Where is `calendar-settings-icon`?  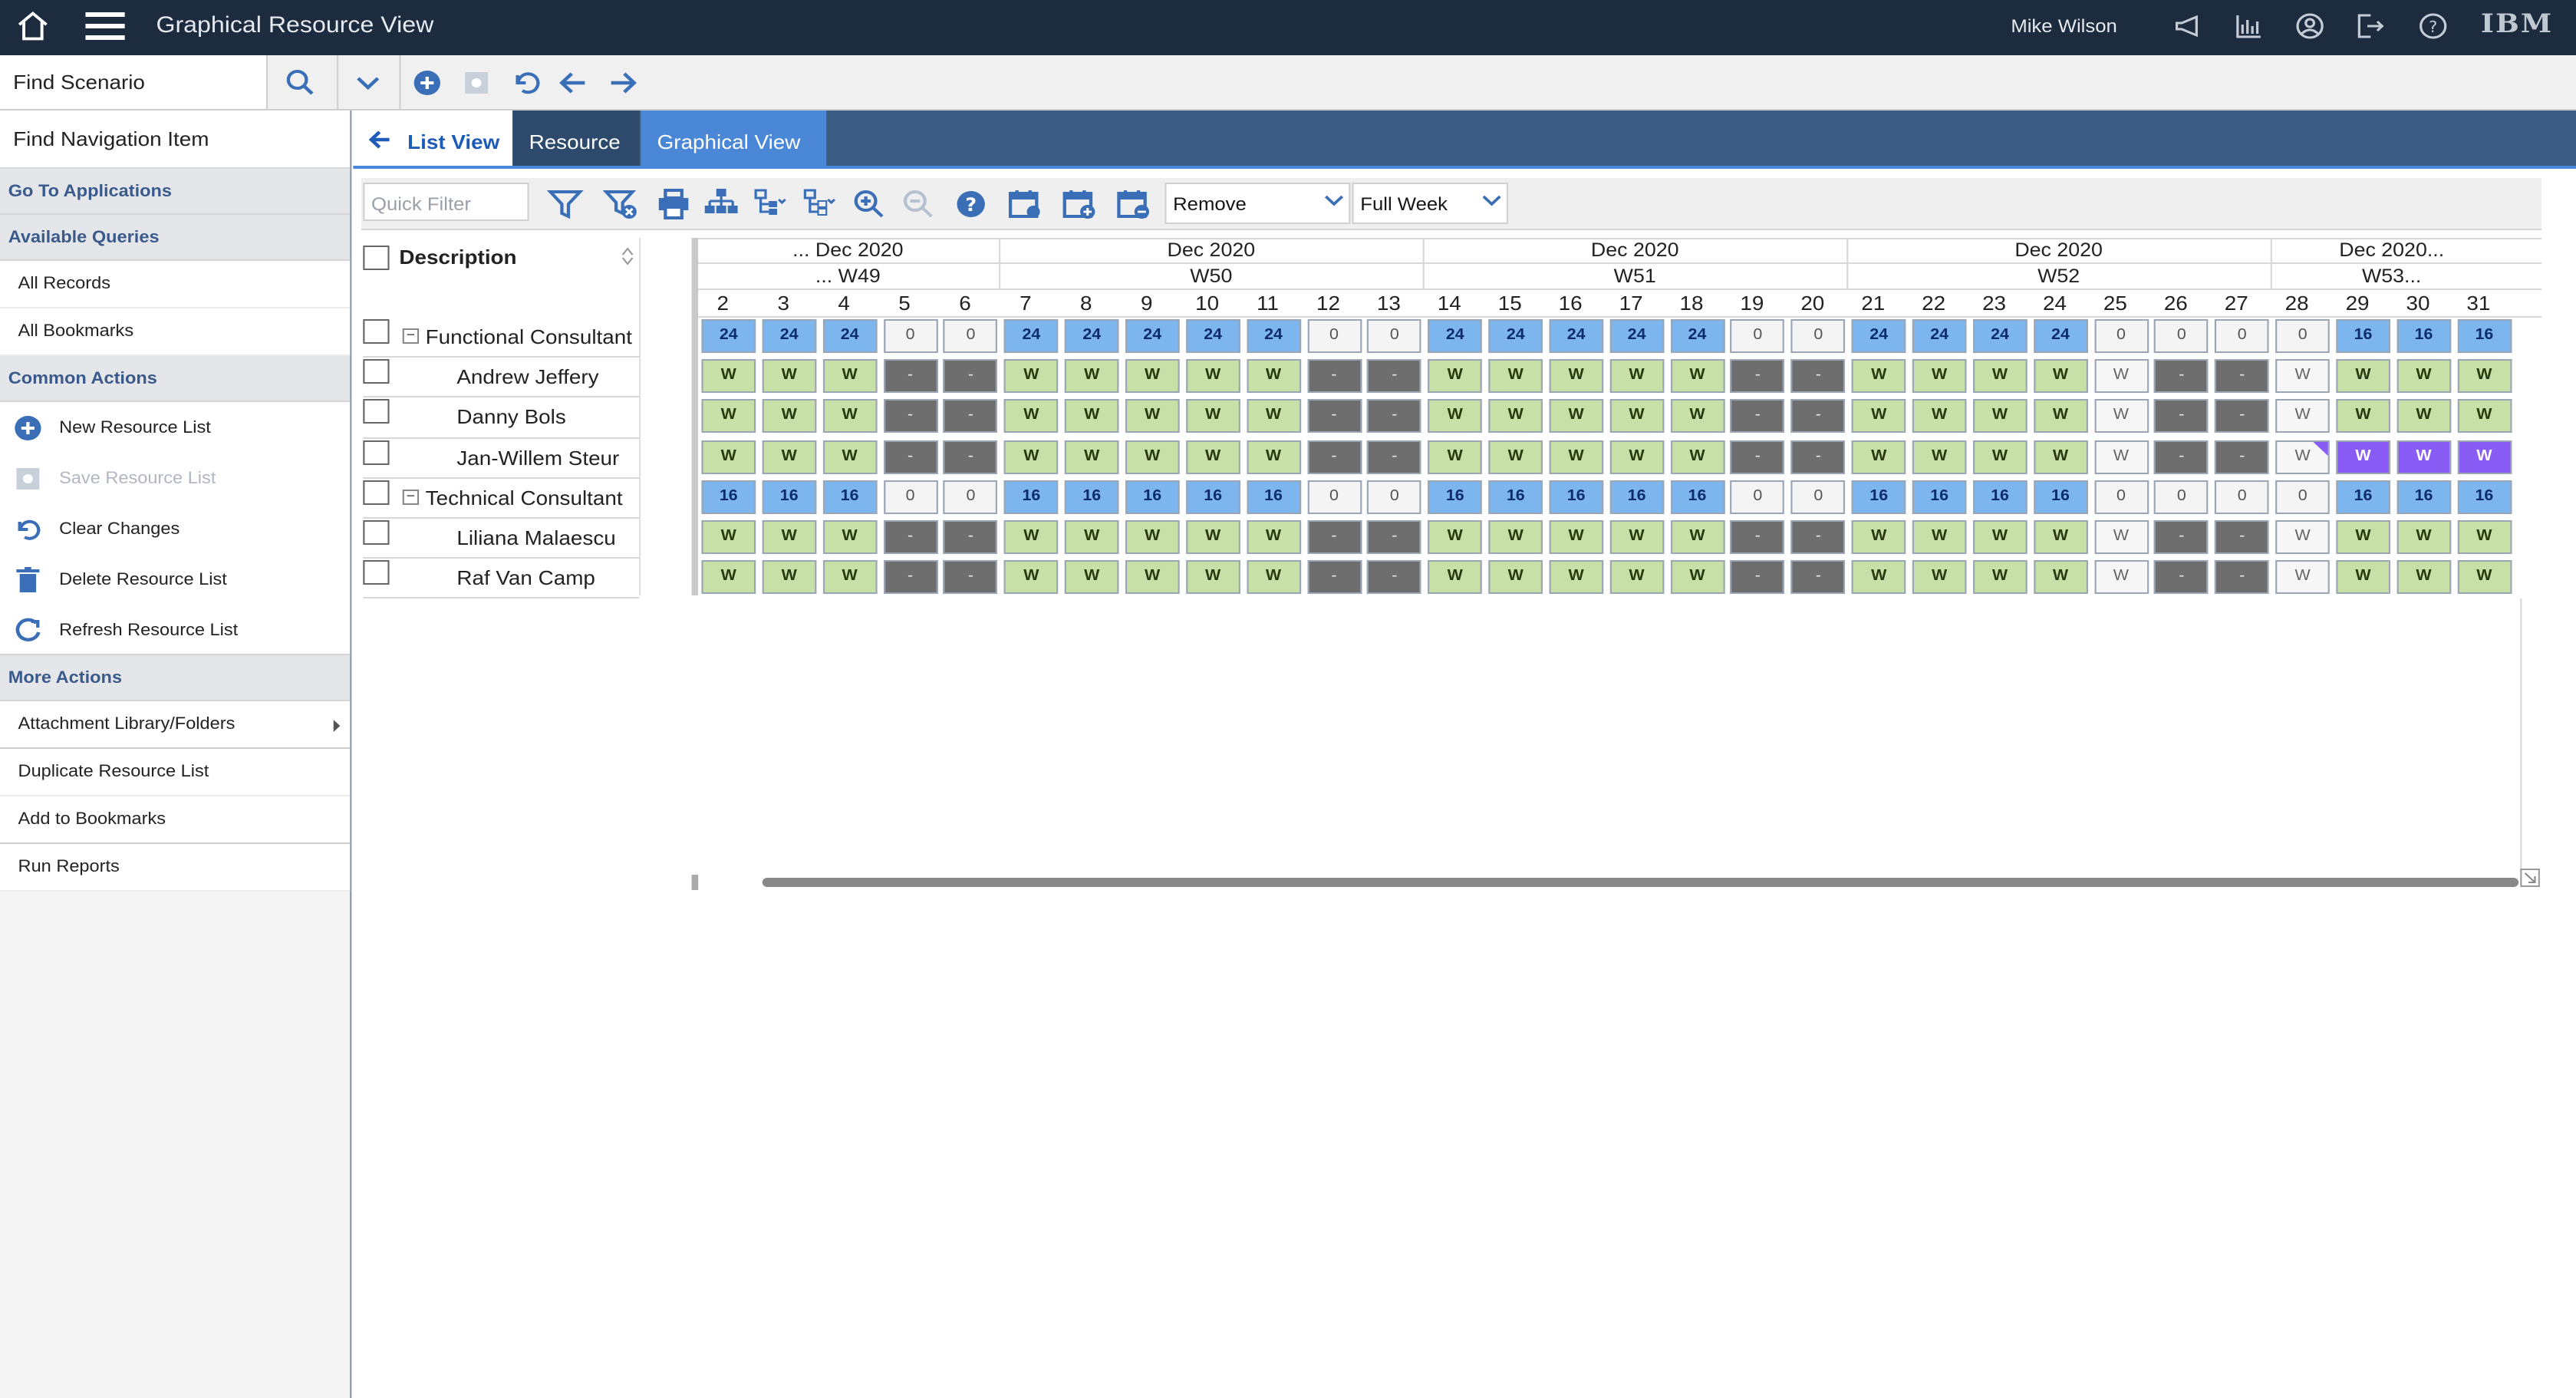
calendar-settings-icon is located at coordinates (1025, 204).